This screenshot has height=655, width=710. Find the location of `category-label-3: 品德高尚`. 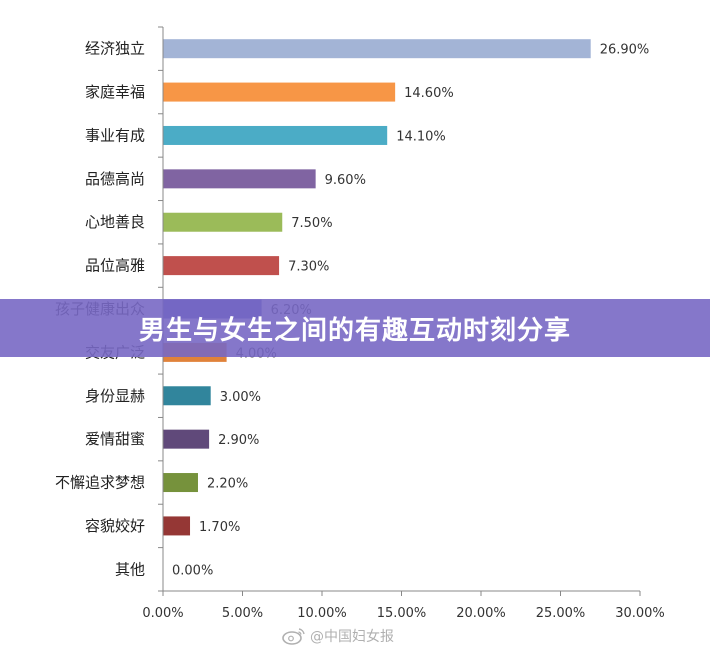

category-label-3: 品德高尚 is located at coordinates (115, 179).